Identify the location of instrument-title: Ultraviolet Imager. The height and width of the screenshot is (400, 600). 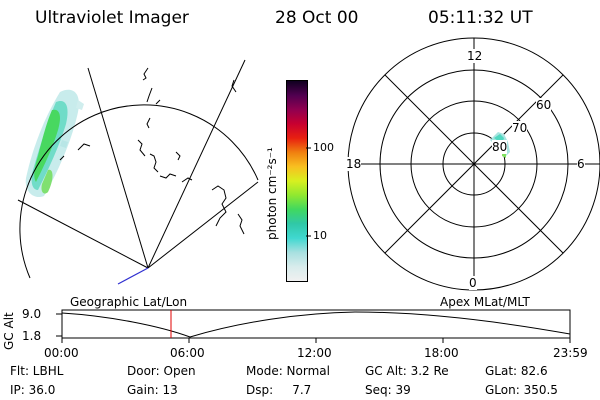
(112, 18).